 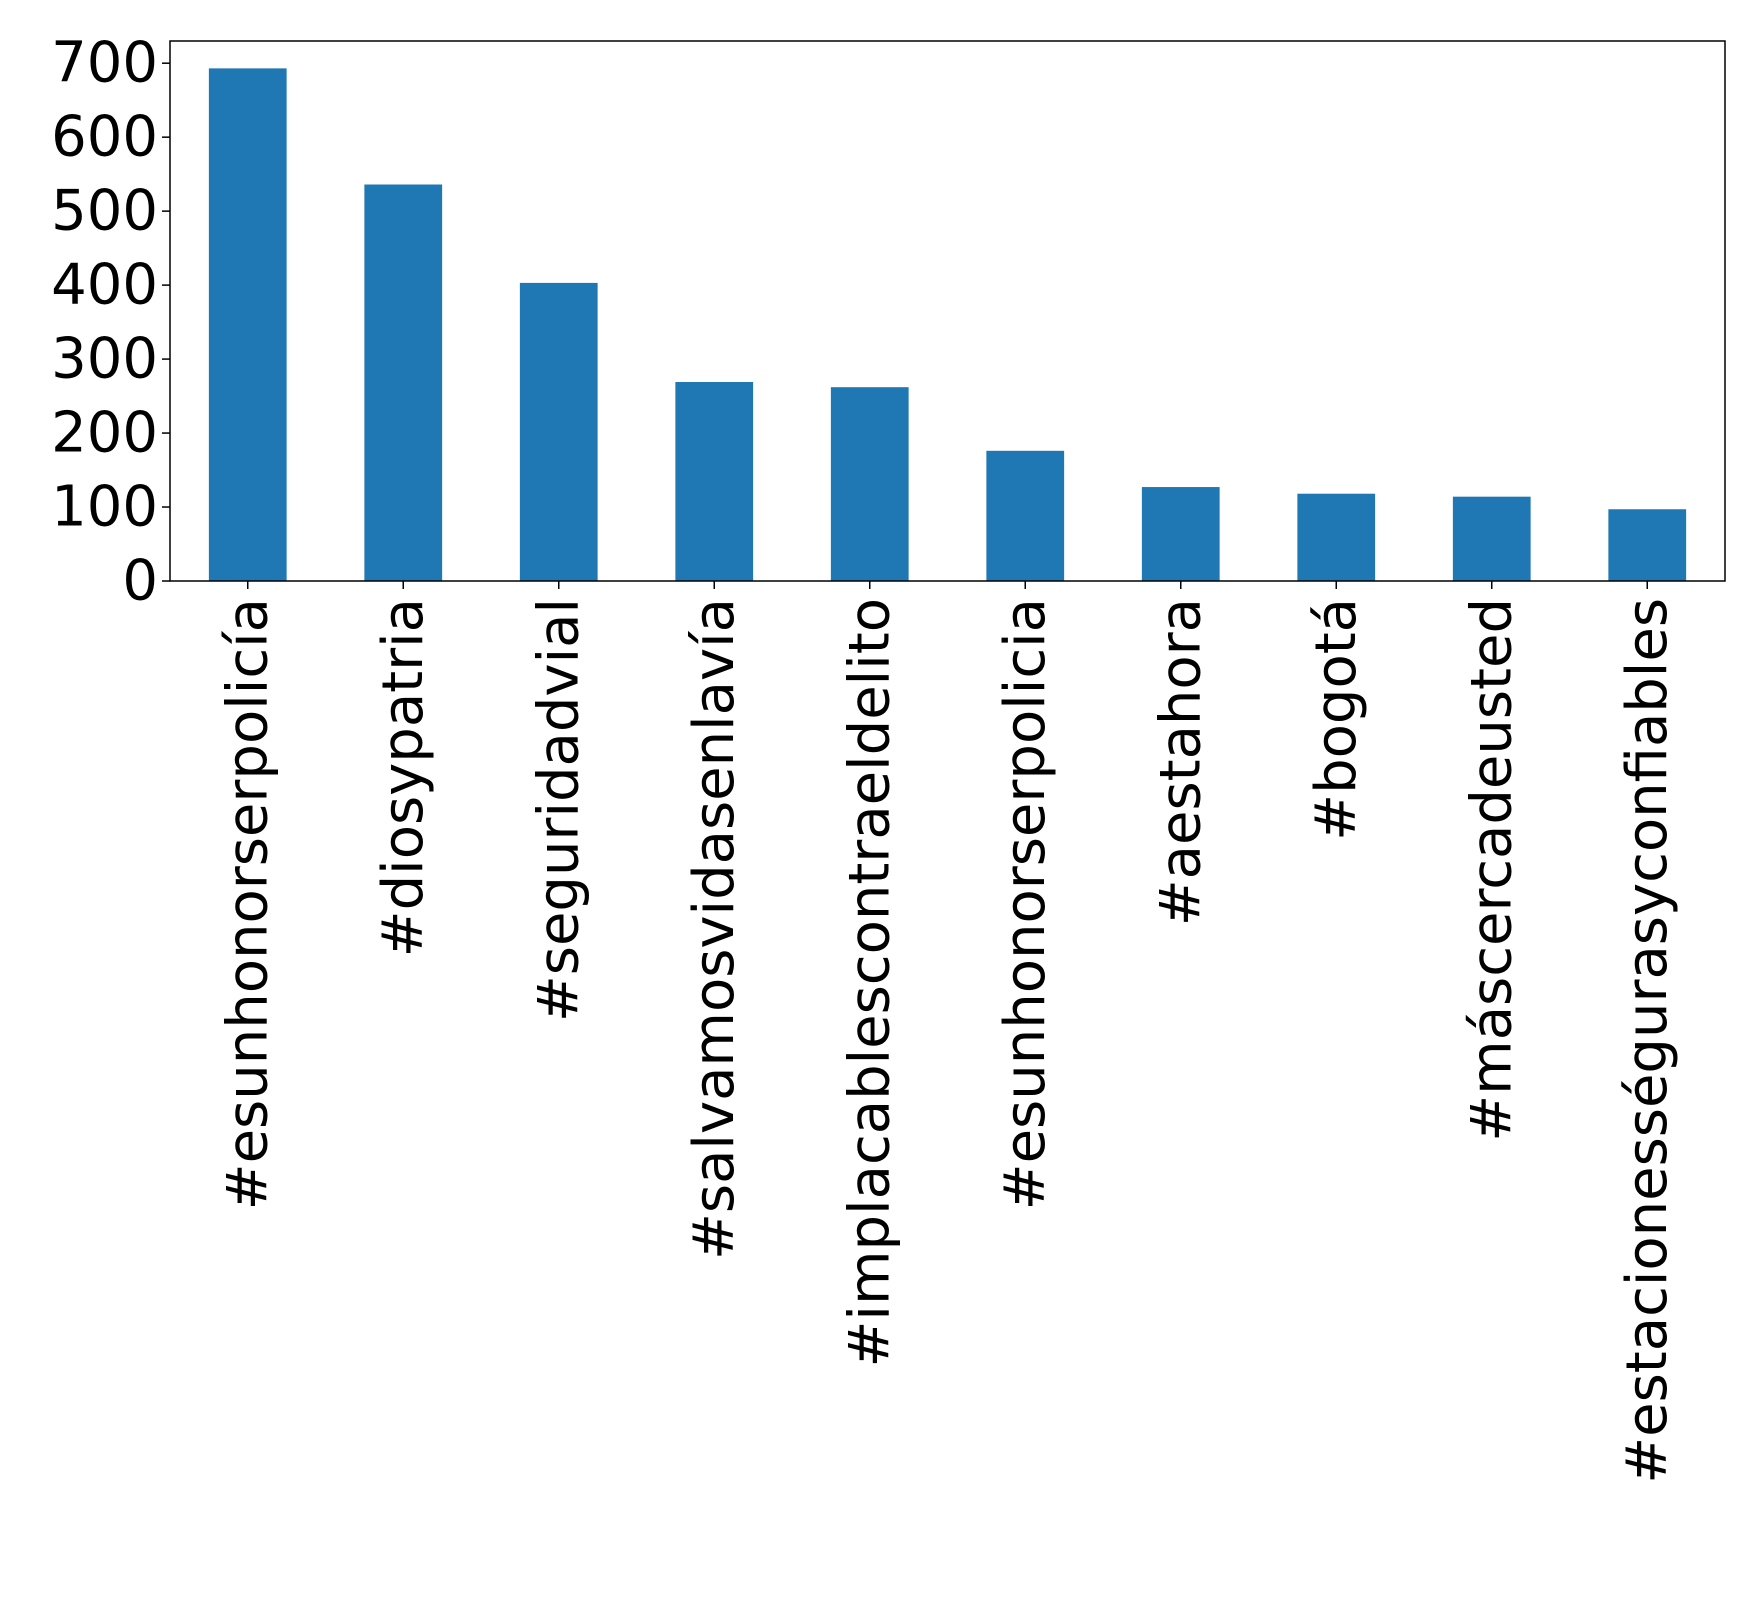 What do you see at coordinates (110, 322) in the screenshot?
I see `y-axis: 0 100 200 300 400 500 600 700` at bounding box center [110, 322].